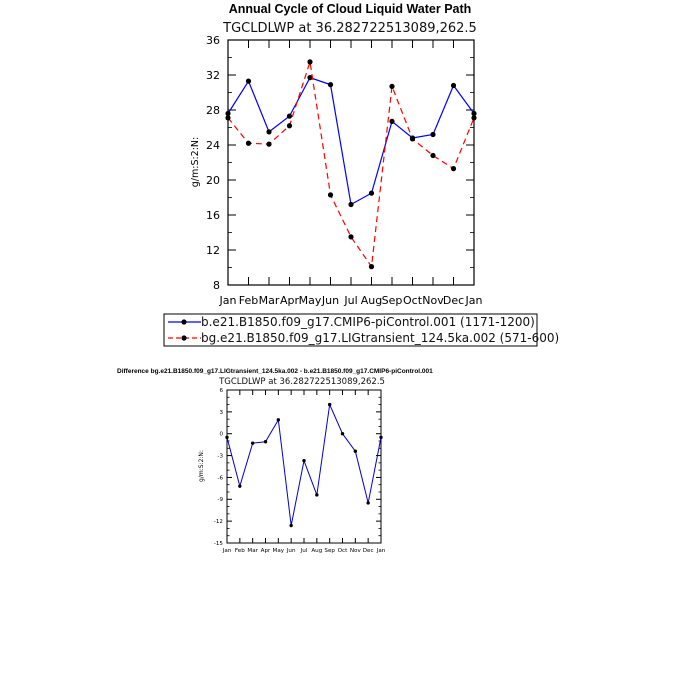 Image resolution: width=700 pixels, height=700 pixels. What do you see at coordinates (213, 250) in the screenshot?
I see `y-tick-label: 12` at bounding box center [213, 250].